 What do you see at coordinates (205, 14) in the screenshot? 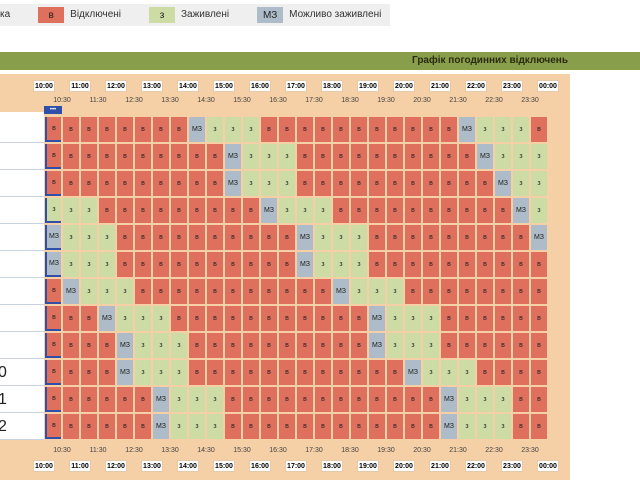
I see `legend-label: Заживлені` at bounding box center [205, 14].